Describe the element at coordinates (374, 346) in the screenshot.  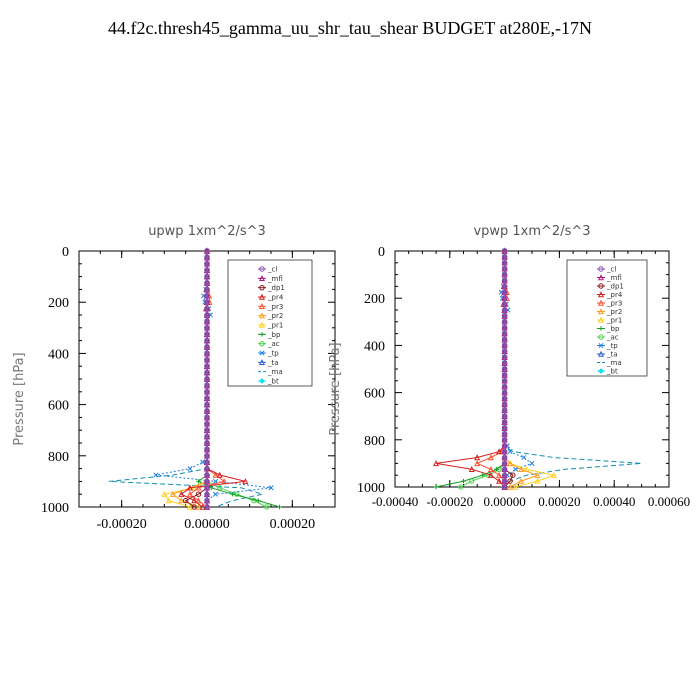
I see `y-tick-label: 400` at that location.